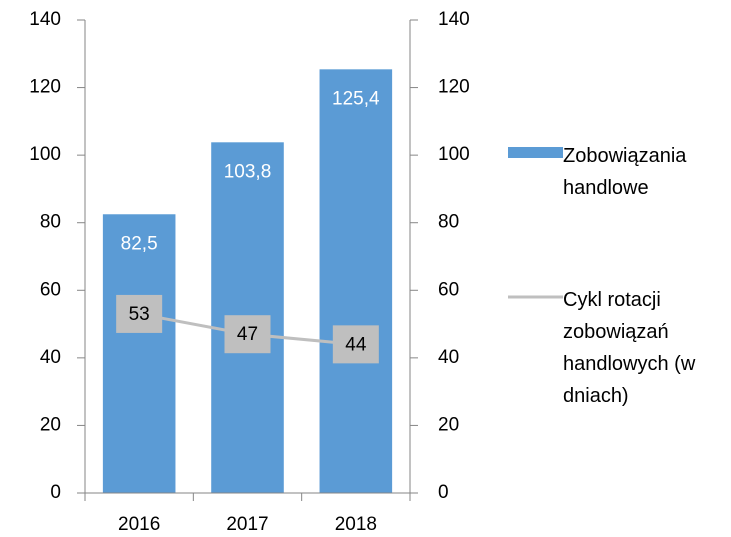 This screenshot has height=537, width=731. I want to click on y-tick-label: 60, so click(50, 289).